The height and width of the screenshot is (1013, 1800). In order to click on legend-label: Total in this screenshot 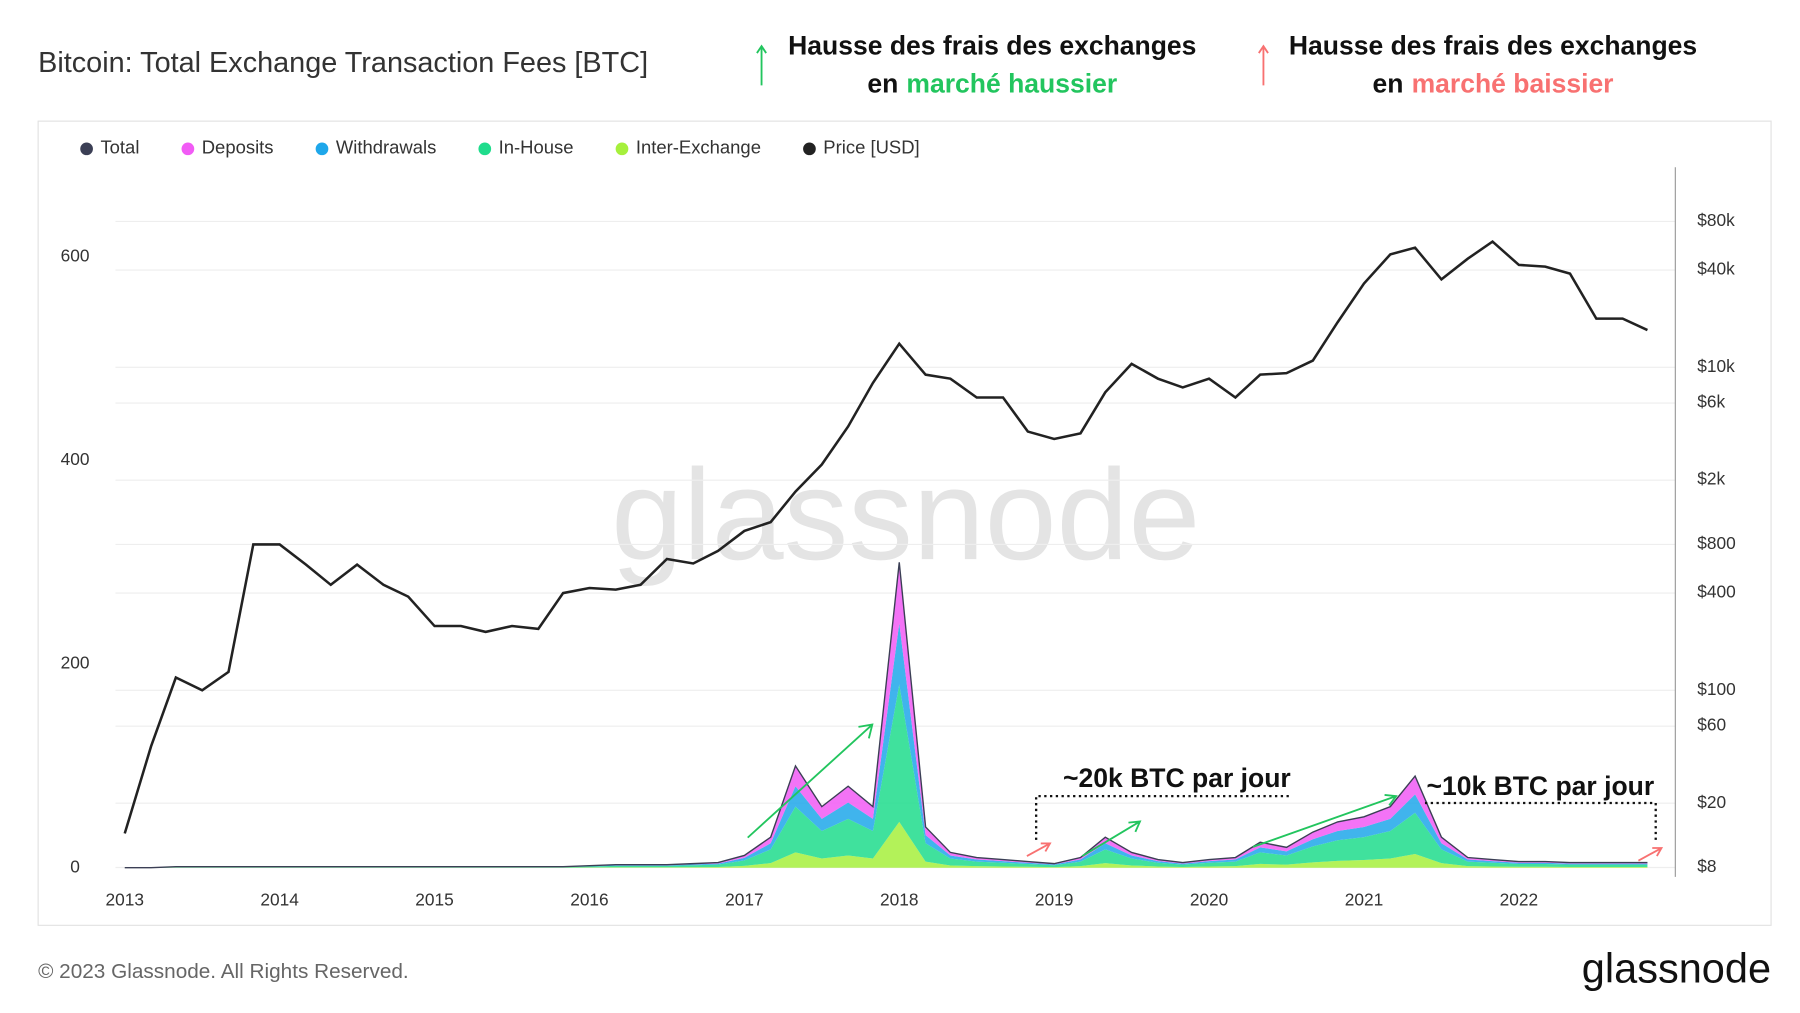, I will do `click(119, 147)`.